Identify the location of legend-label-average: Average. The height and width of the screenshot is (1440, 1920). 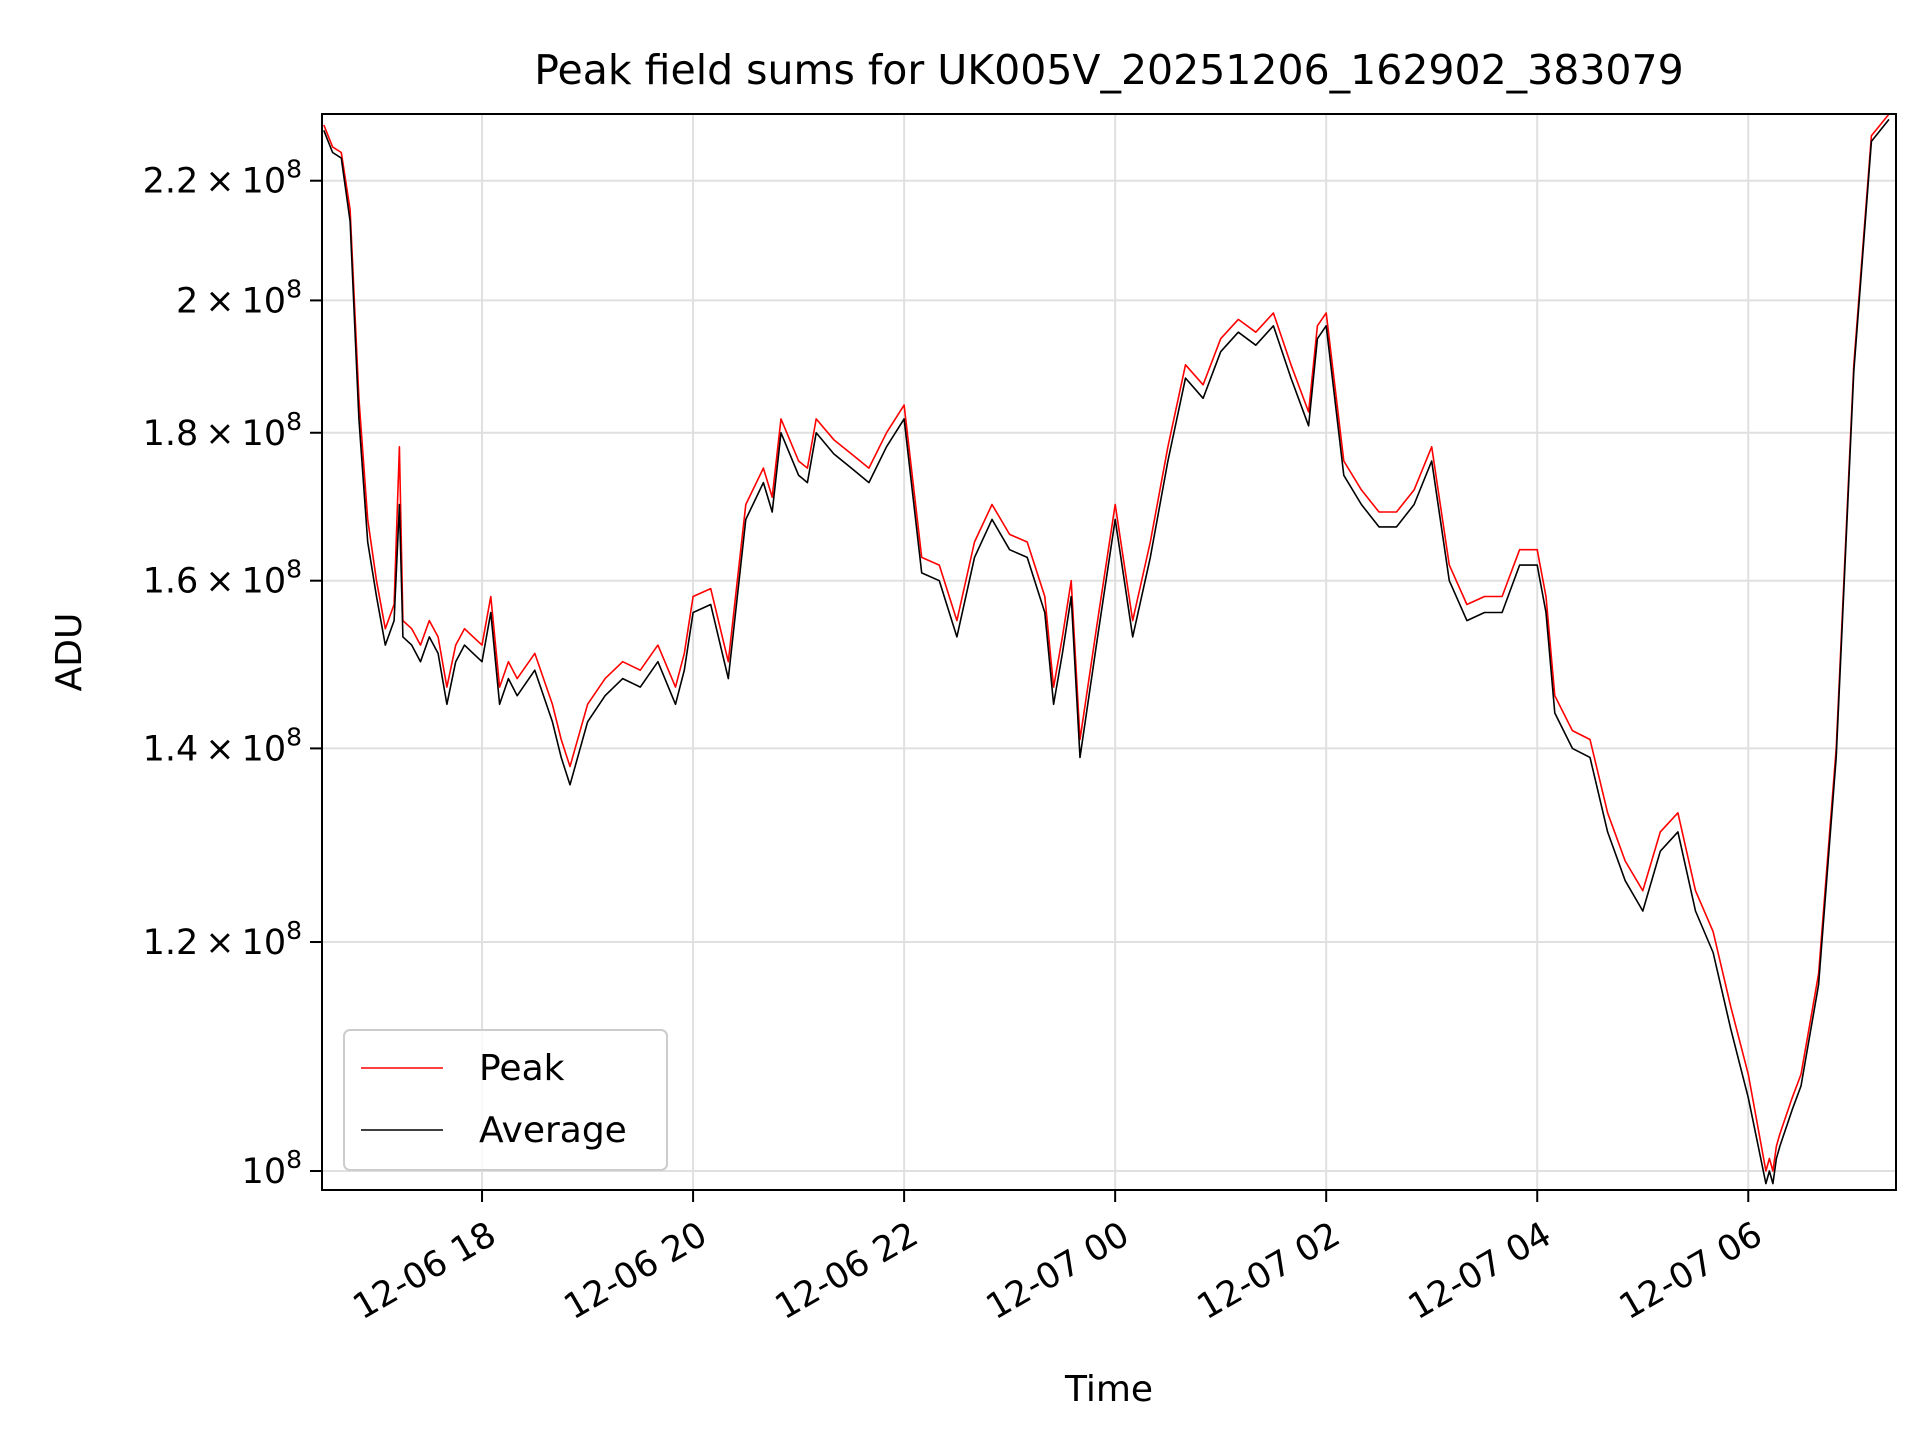
(553, 1130).